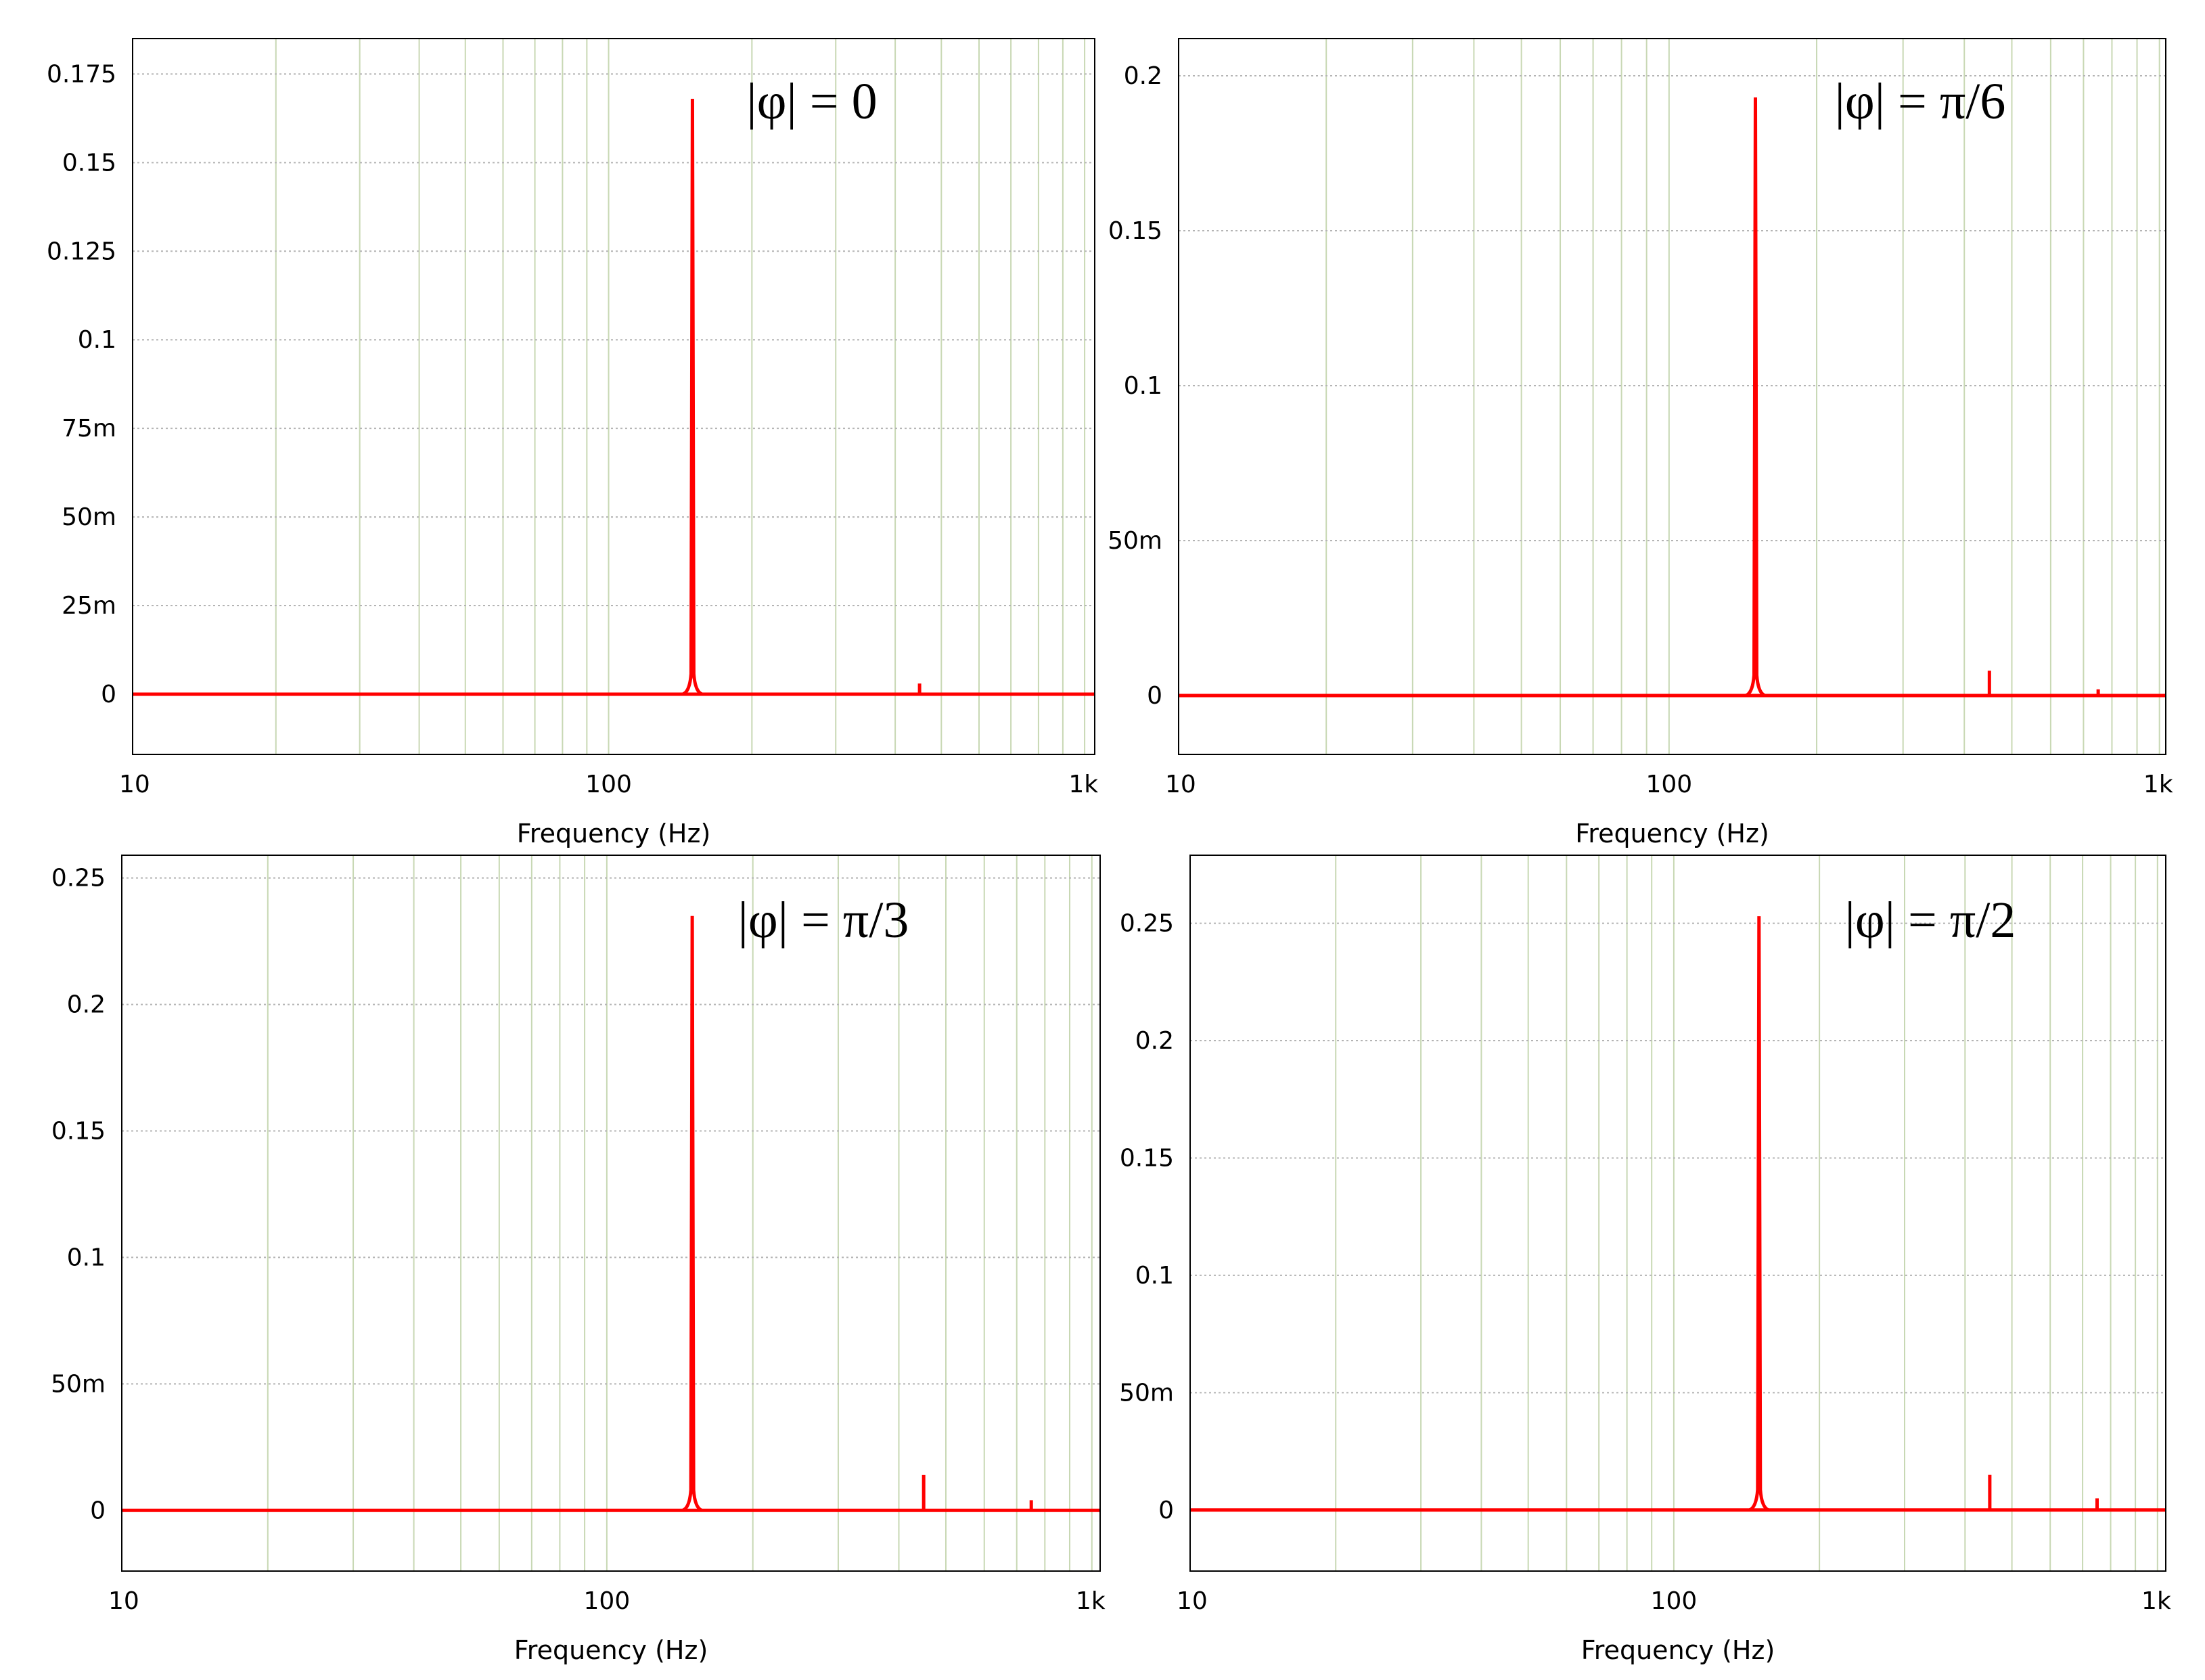 The width and height of the screenshot is (2205, 1680). What do you see at coordinates (823, 921) in the screenshot?
I see `phase-annotation: |φ| = π/3` at bounding box center [823, 921].